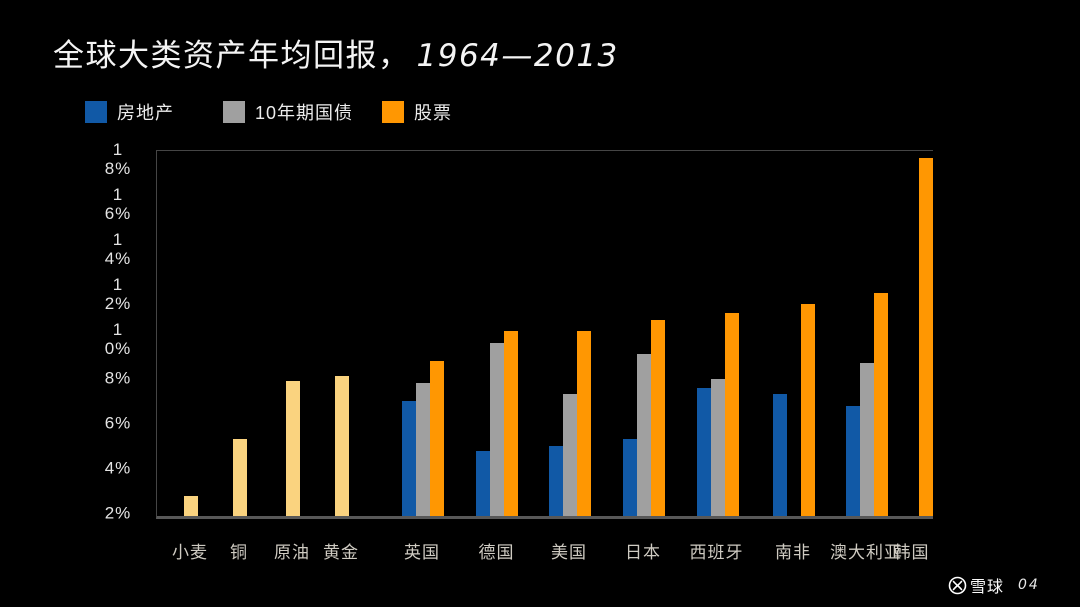 The image size is (1080, 607). What do you see at coordinates (342, 446) in the screenshot?
I see `bar-gold-commodity` at bounding box center [342, 446].